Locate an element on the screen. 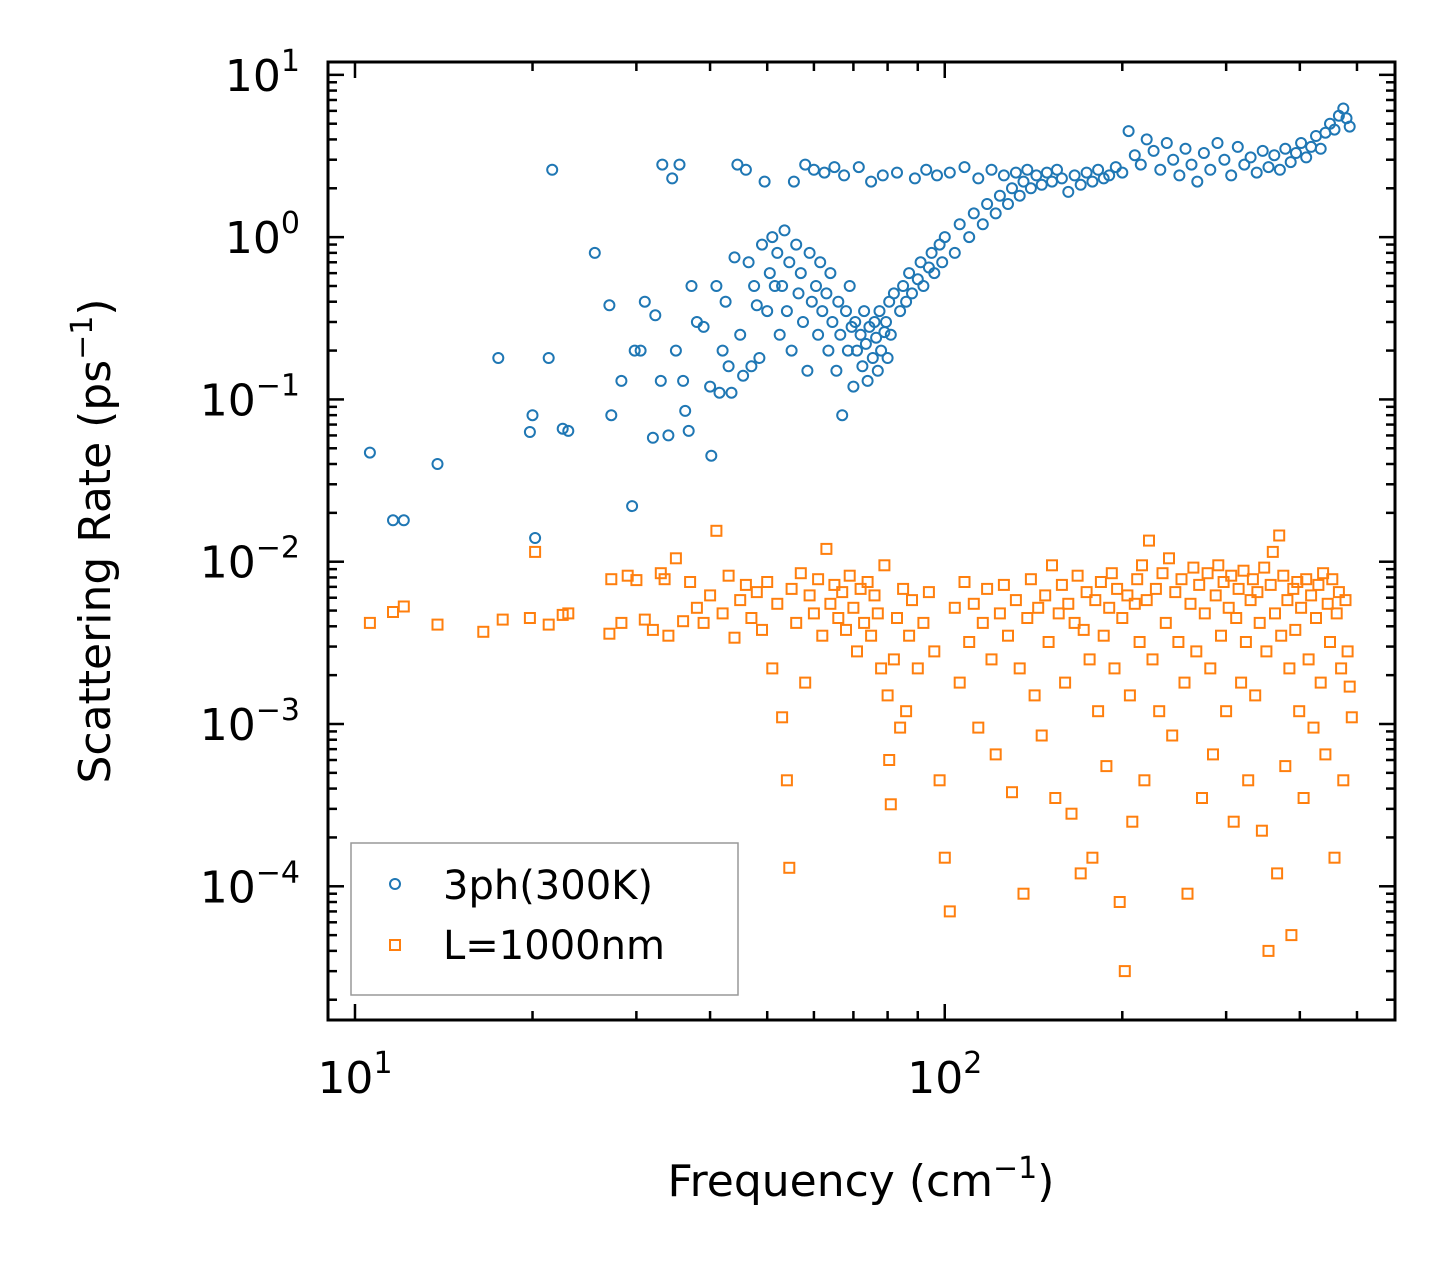 The width and height of the screenshot is (1455, 1269). y-tick-label: 100 is located at coordinates (262, 235).